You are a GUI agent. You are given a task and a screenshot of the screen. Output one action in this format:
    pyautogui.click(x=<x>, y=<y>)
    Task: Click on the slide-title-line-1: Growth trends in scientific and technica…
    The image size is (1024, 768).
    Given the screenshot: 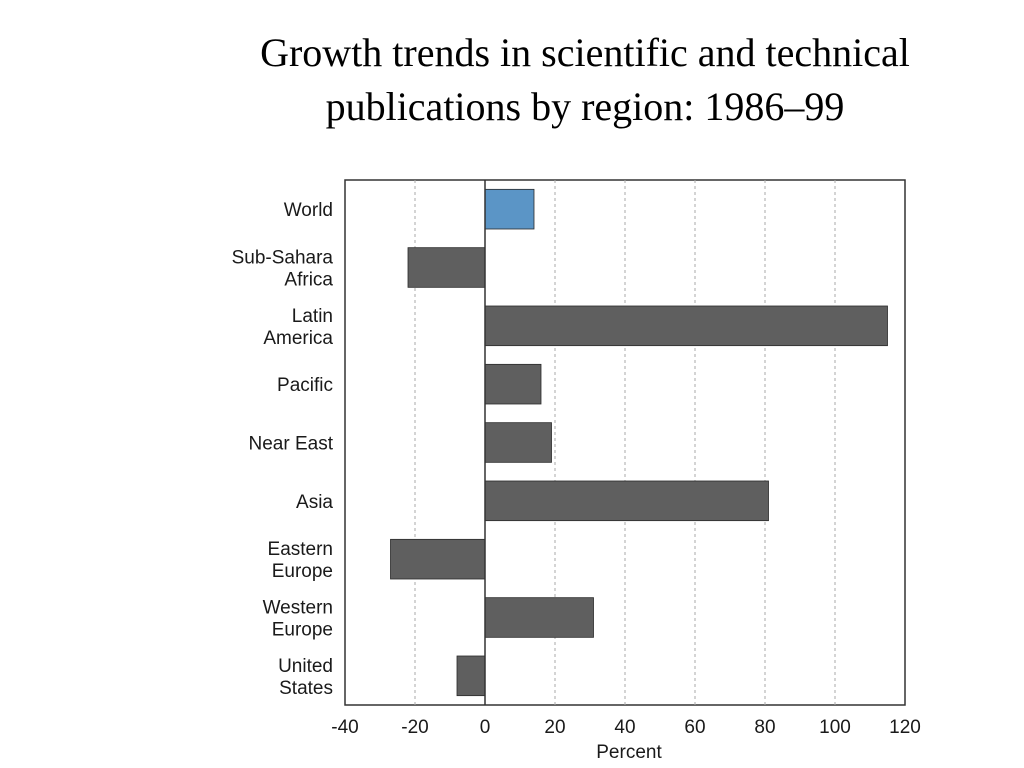 What is the action you would take?
    pyautogui.click(x=585, y=52)
    